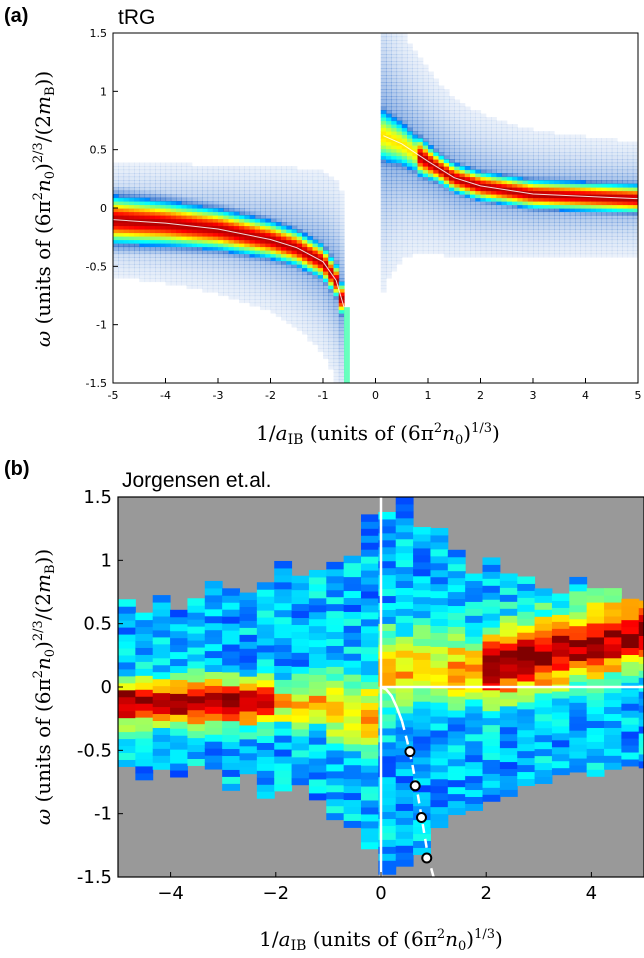 Image resolution: width=644 pixels, height=958 pixels. Describe the element at coordinates (96, 266) in the screenshot. I see `y-tick-label: -0.5` at that location.